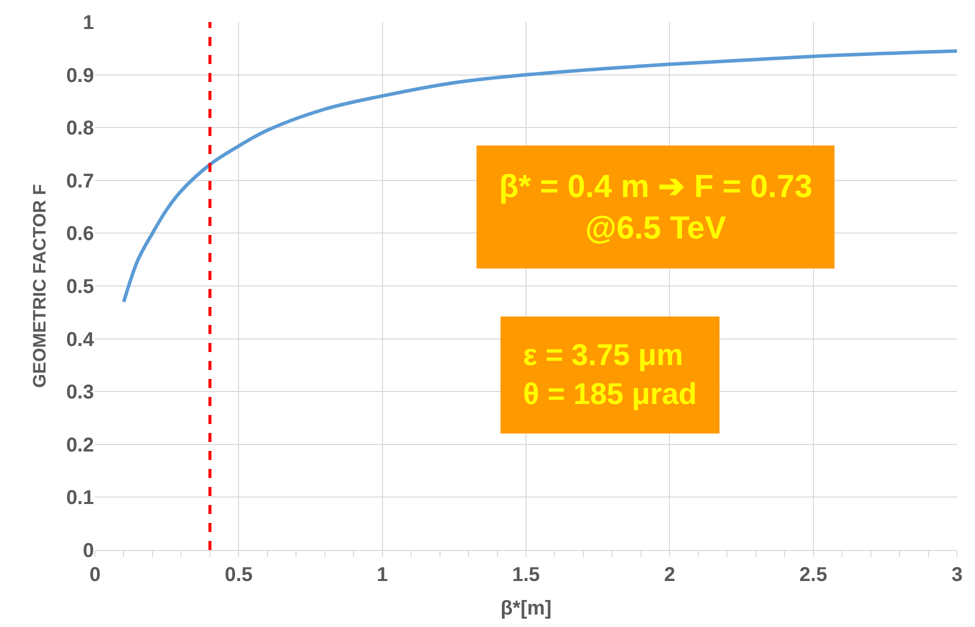 The height and width of the screenshot is (627, 975). I want to click on x-tick-label: 1.5, so click(526, 575).